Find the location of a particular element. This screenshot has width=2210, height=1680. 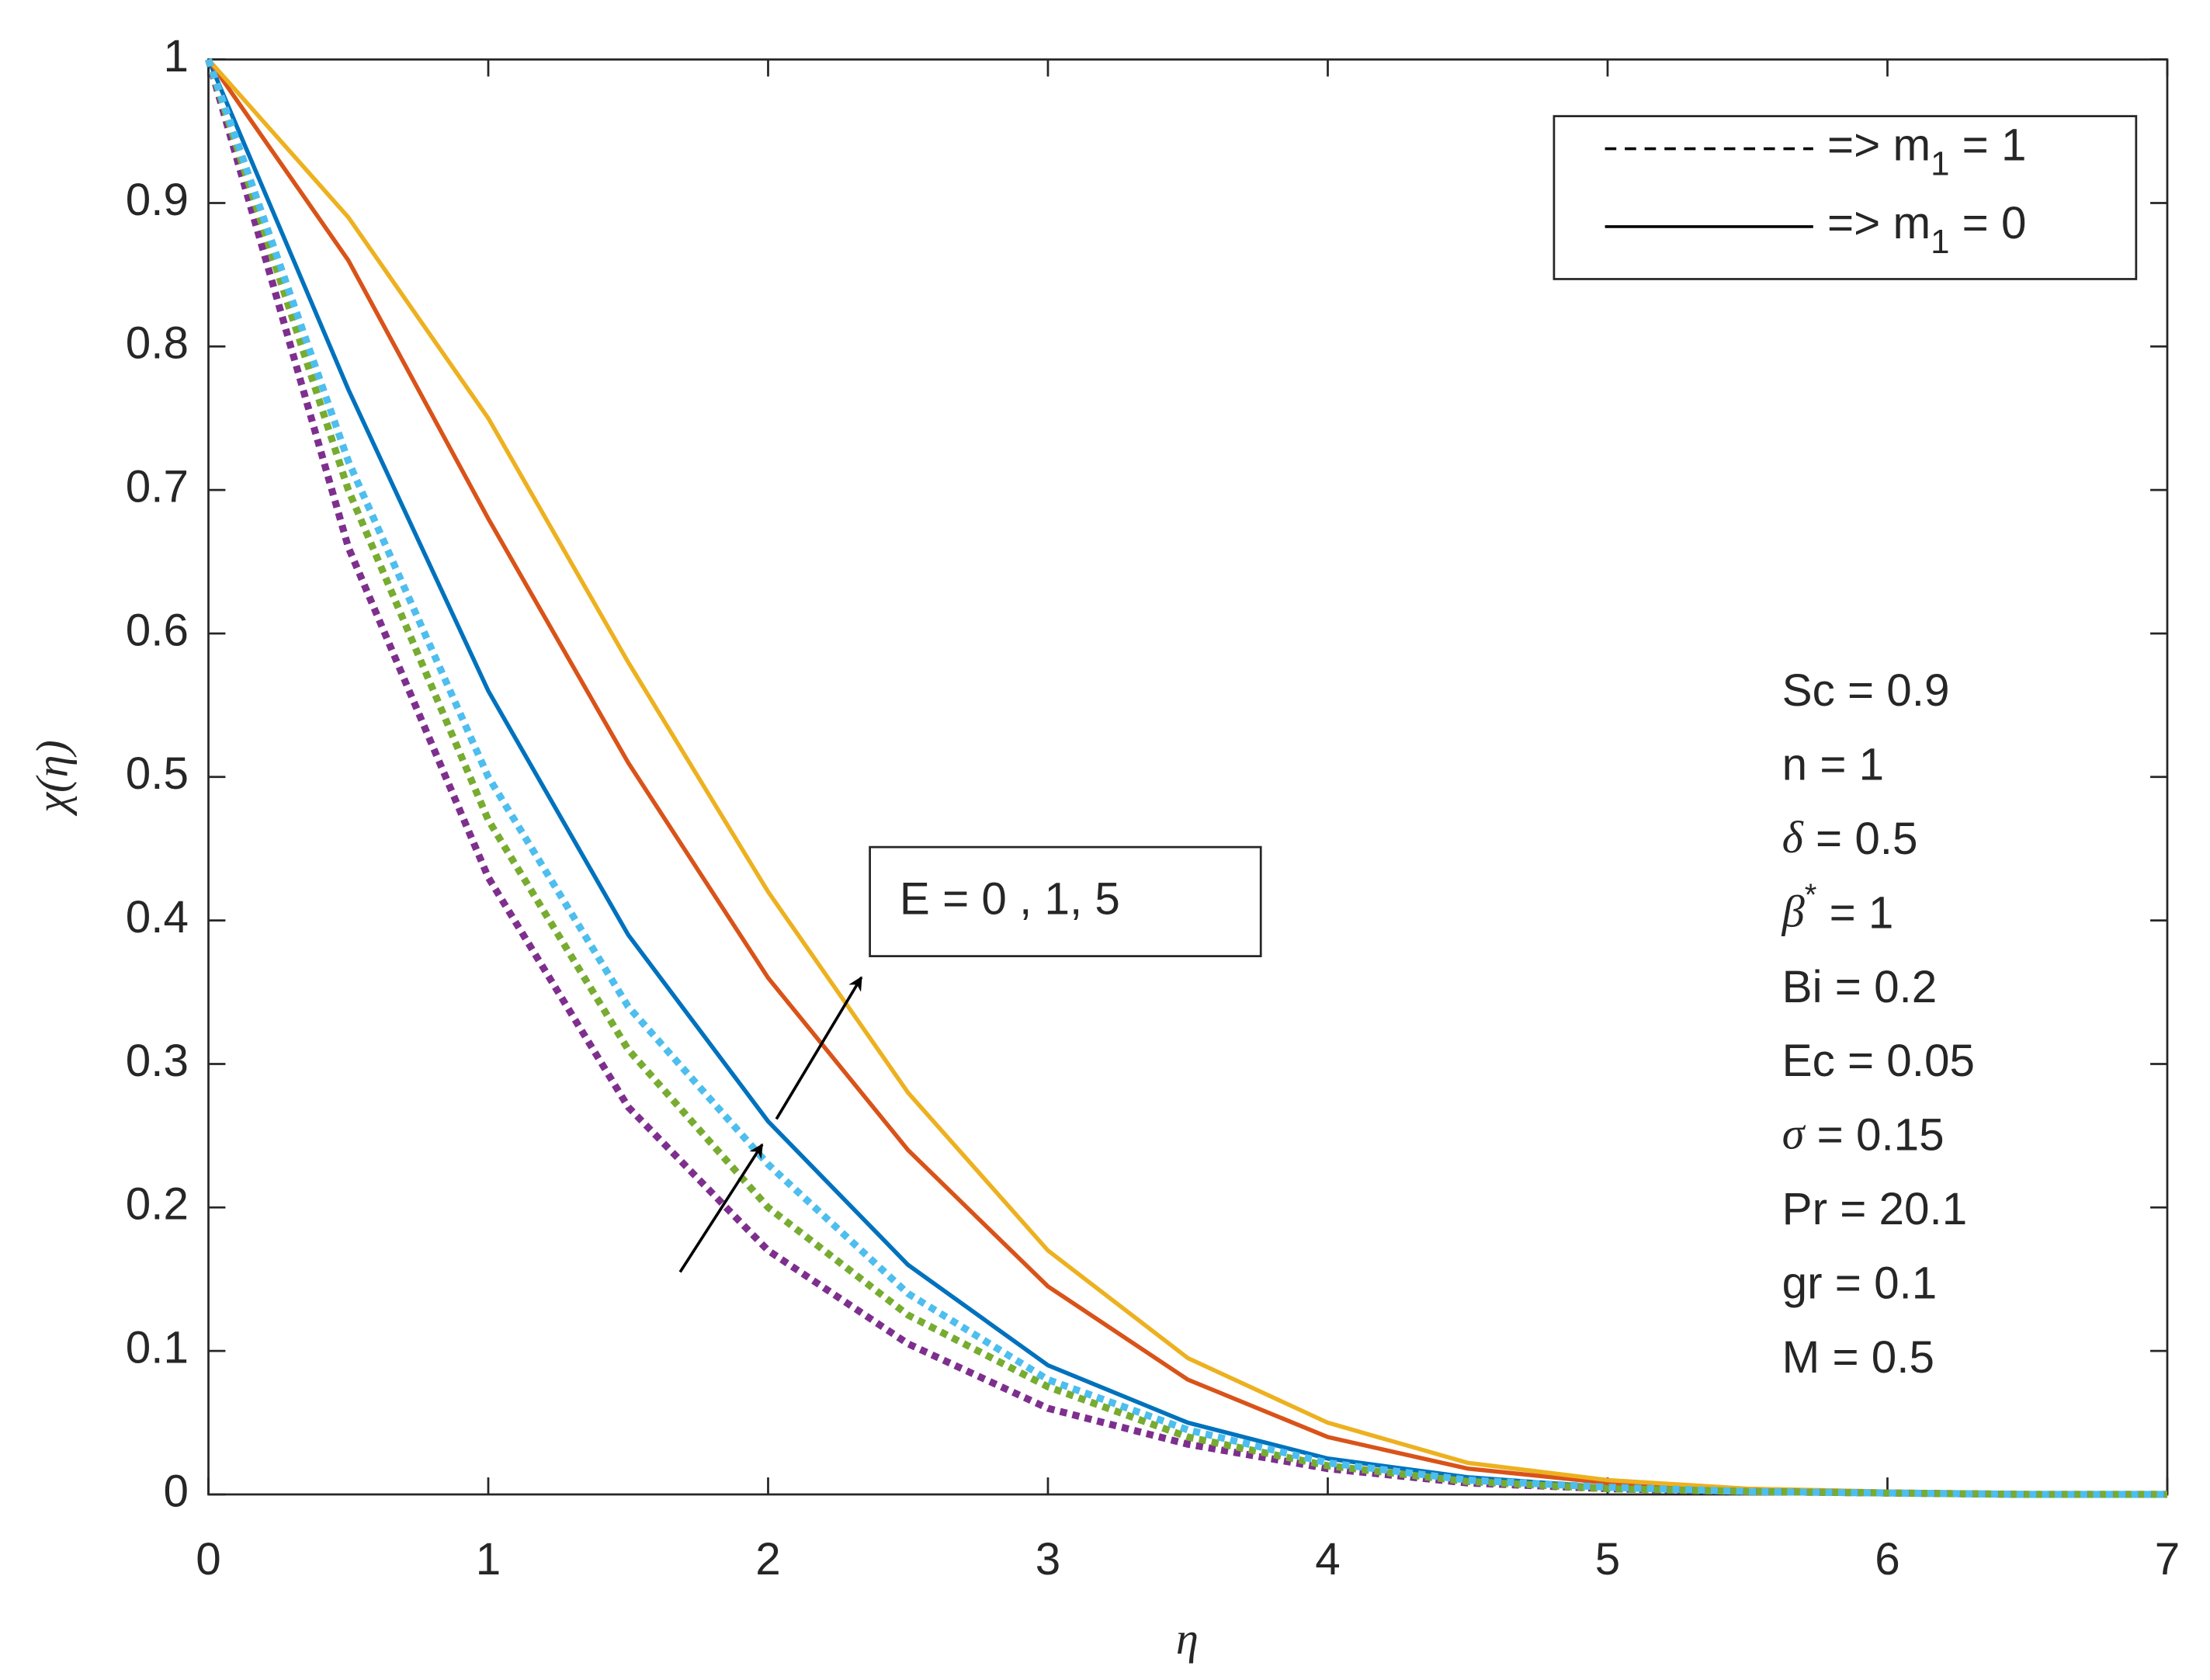

y-tick-label: 0.2 is located at coordinates (157, 1204).